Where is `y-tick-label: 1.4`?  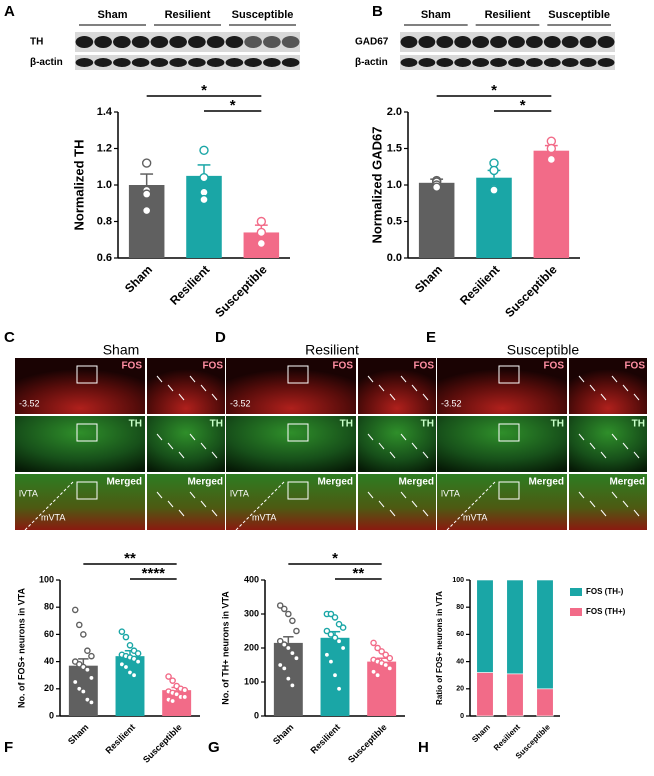
y-tick-label: 1.4 is located at coordinates (105, 112).